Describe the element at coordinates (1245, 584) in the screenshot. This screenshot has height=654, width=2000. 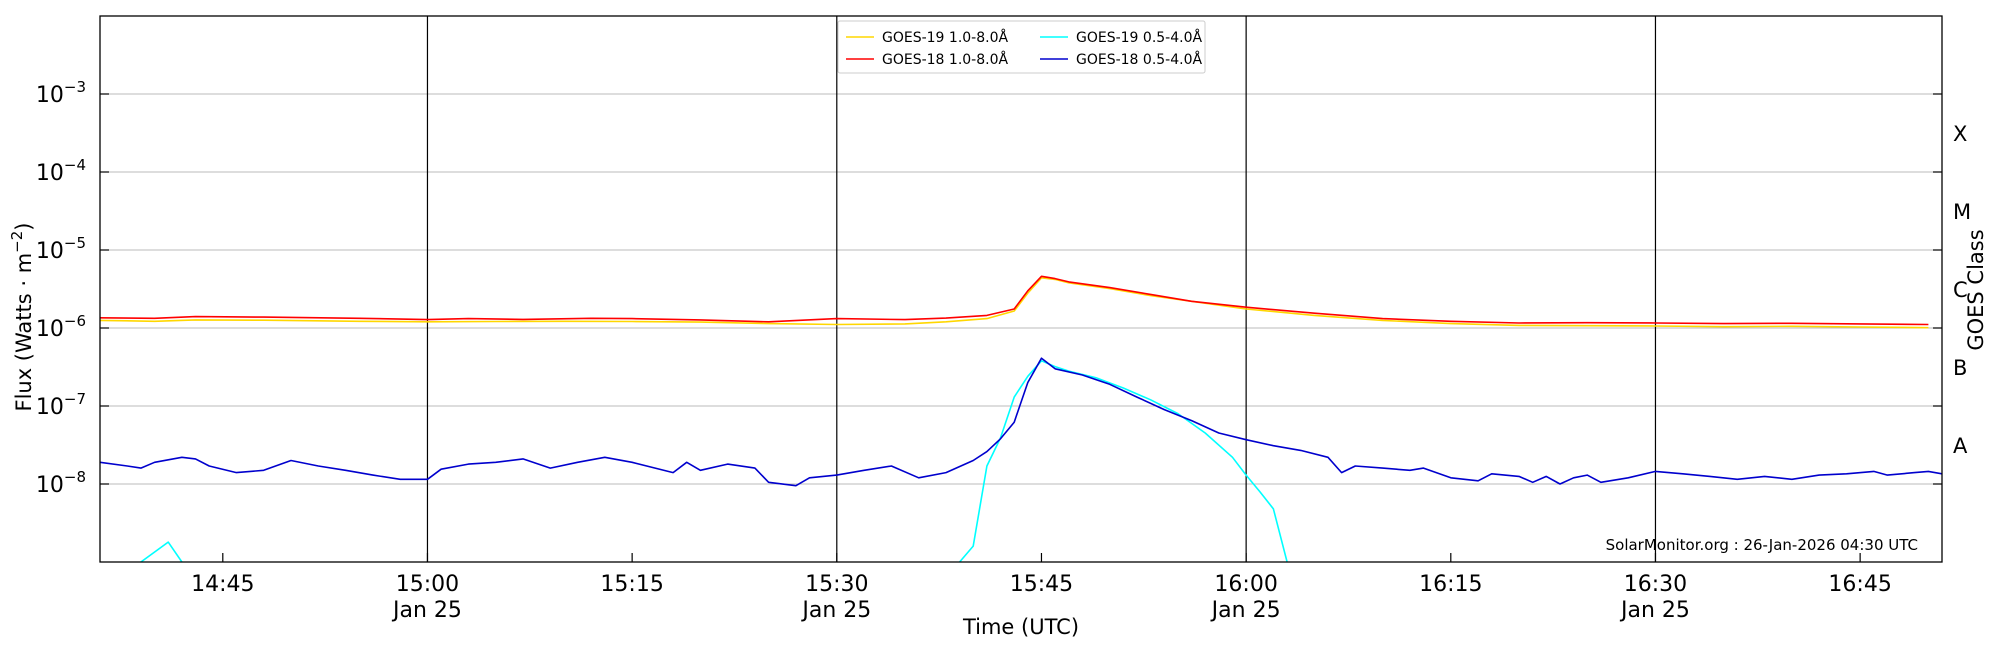
I see `x-tick-label: 16:00` at that location.